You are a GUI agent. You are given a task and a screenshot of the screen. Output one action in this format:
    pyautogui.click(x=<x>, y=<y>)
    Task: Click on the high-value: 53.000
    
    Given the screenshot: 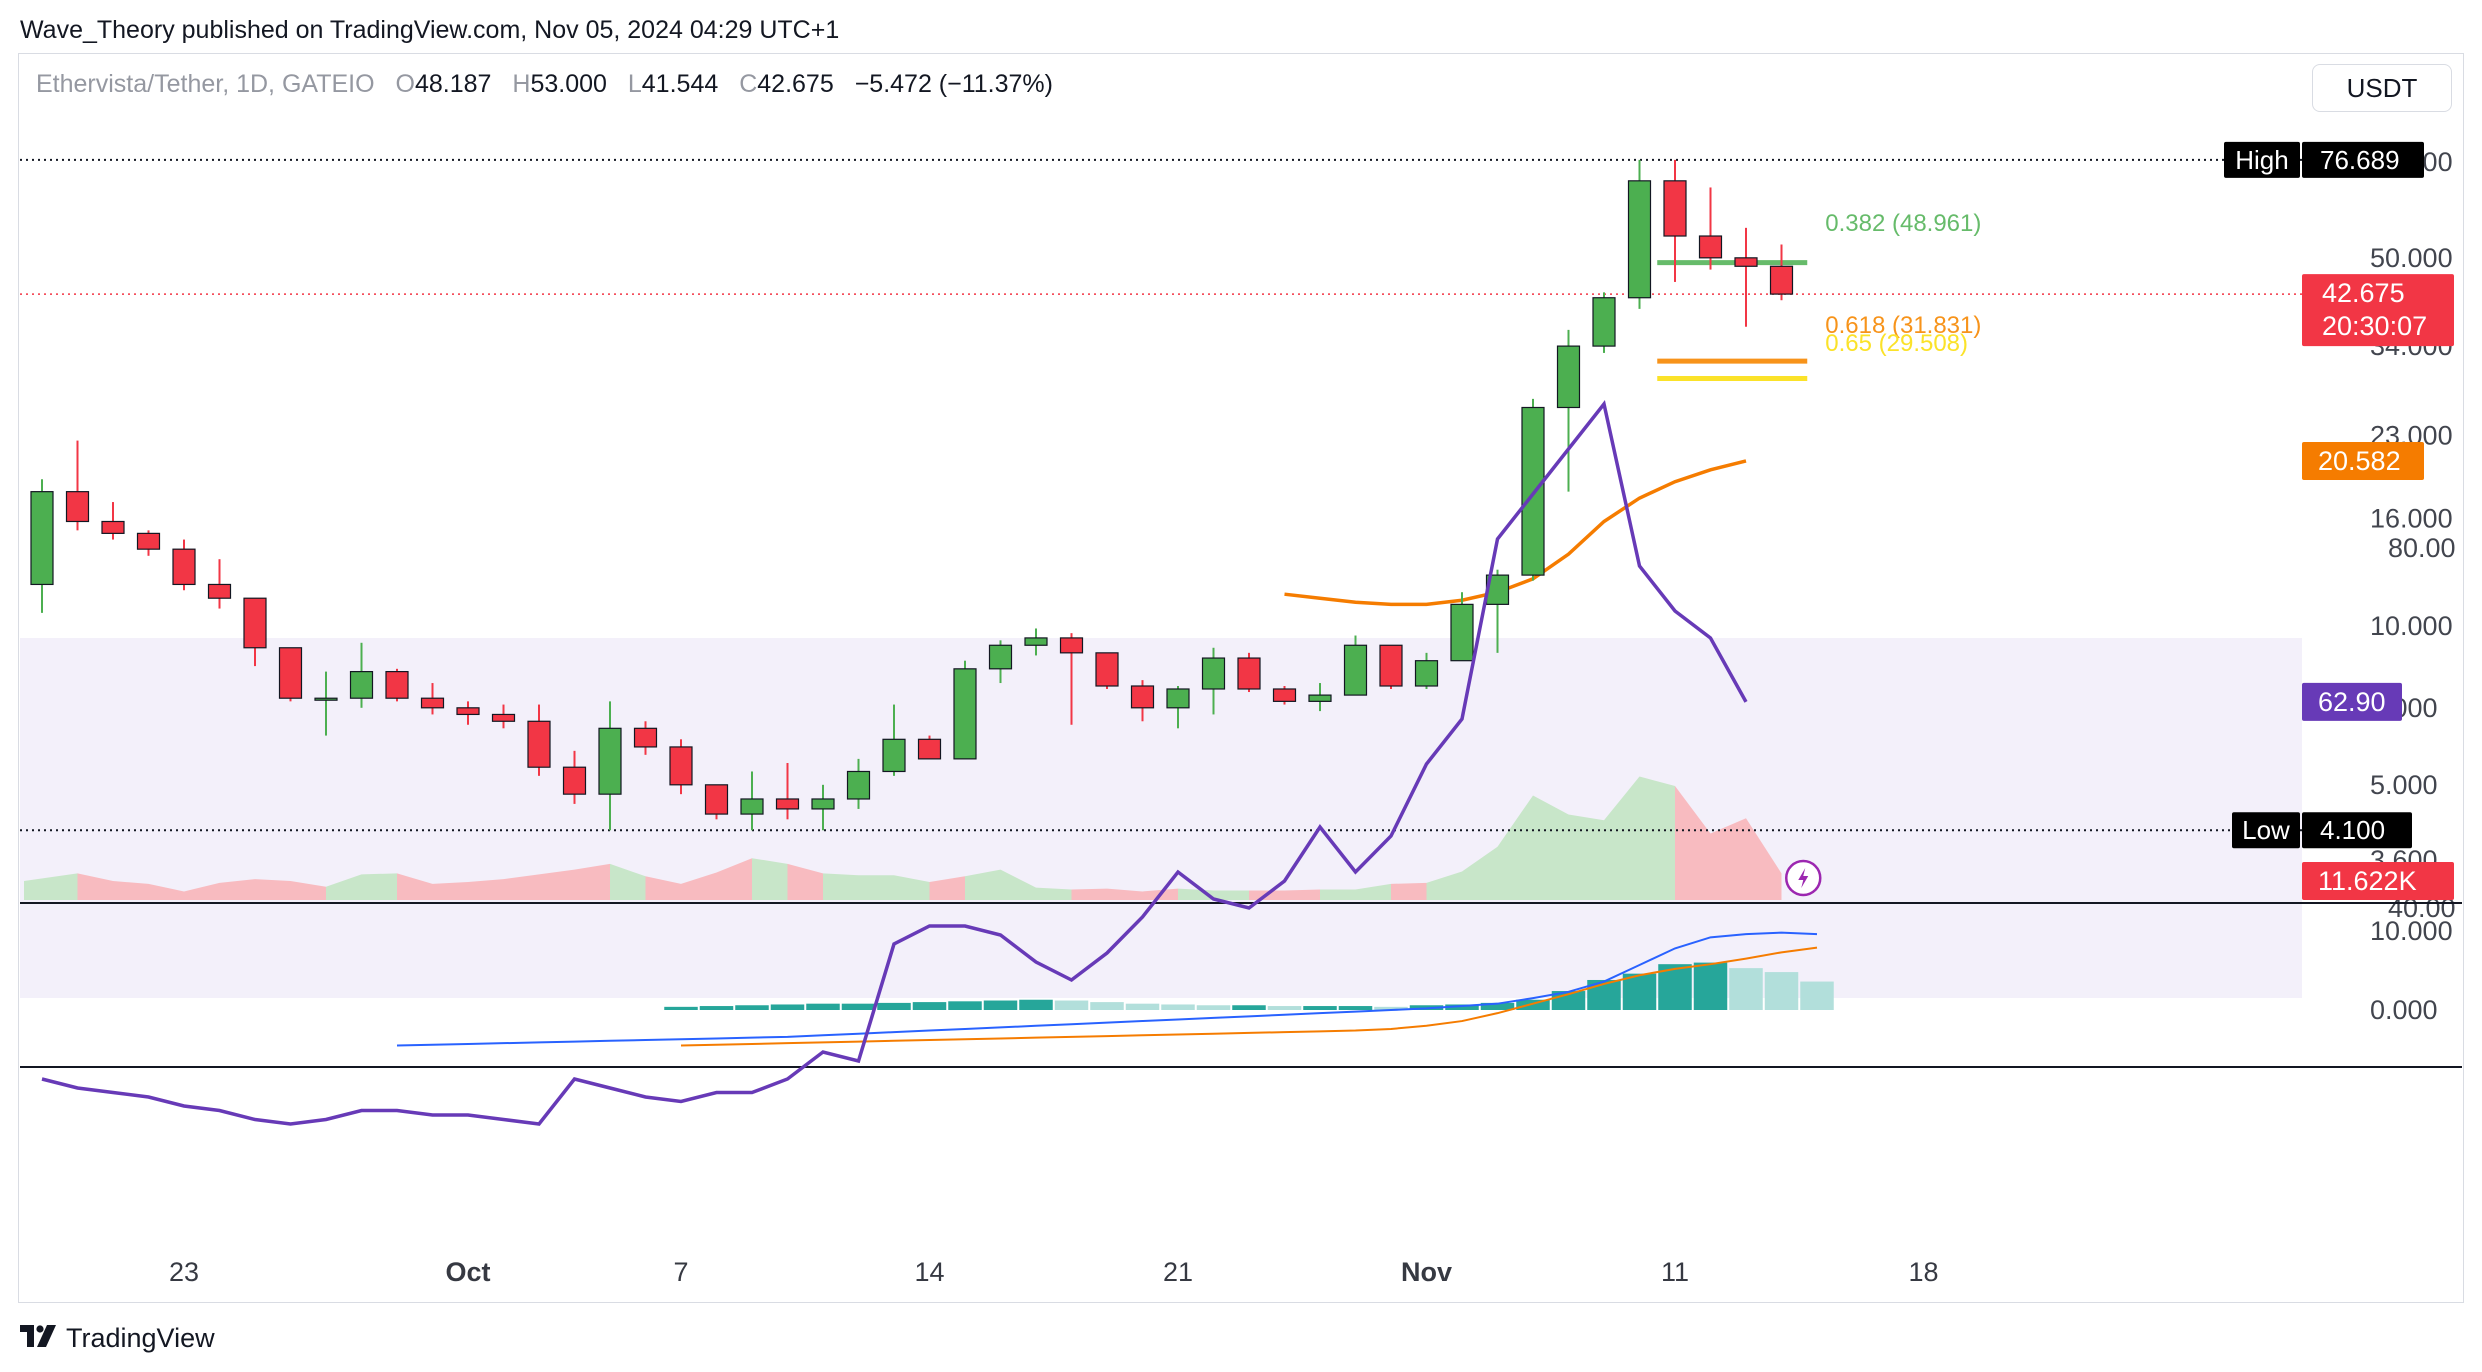 What is the action you would take?
    pyautogui.click(x=568, y=84)
    